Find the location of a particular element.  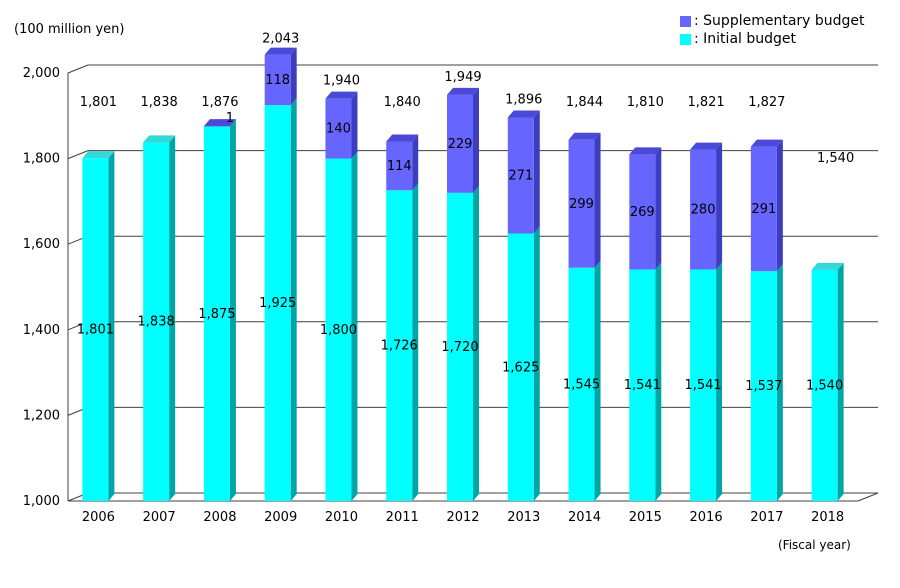

x-tick-label: 2015 is located at coordinates (645, 517).